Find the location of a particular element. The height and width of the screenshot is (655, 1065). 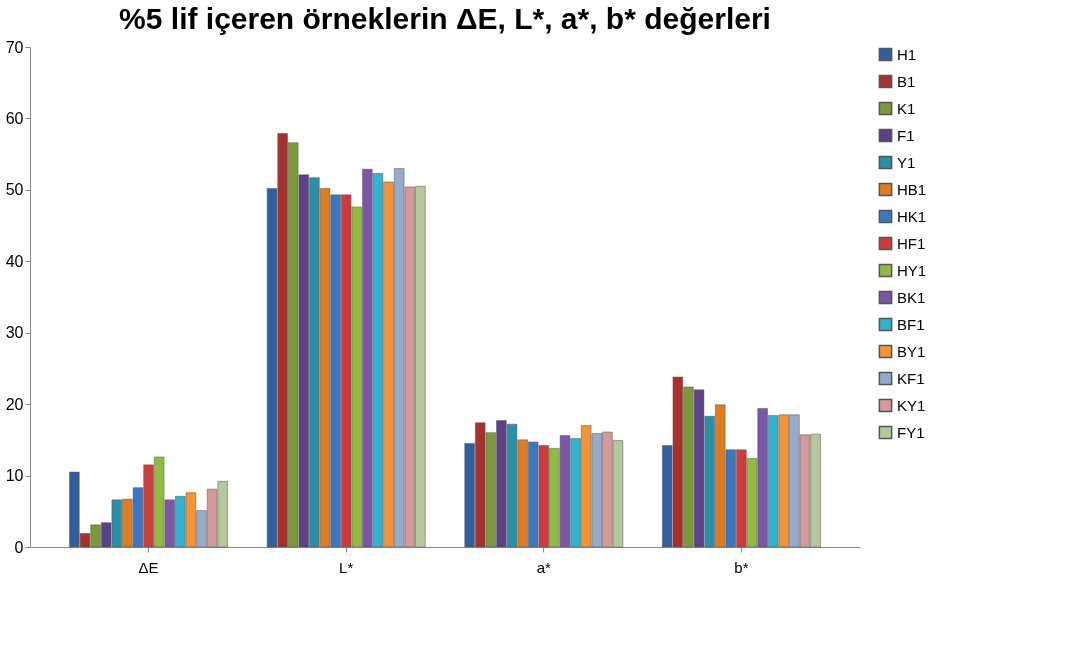

legend-label: KY1 is located at coordinates (911, 405).